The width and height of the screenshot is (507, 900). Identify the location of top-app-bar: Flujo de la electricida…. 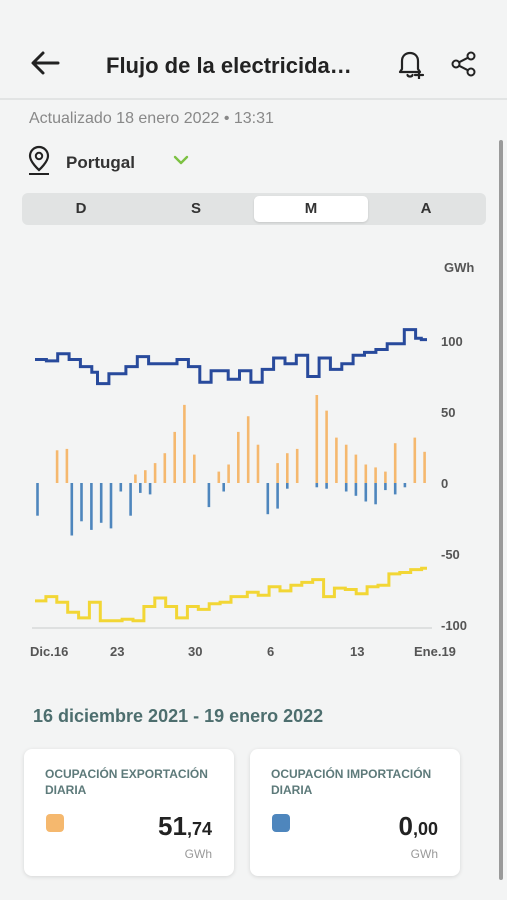
(253, 61).